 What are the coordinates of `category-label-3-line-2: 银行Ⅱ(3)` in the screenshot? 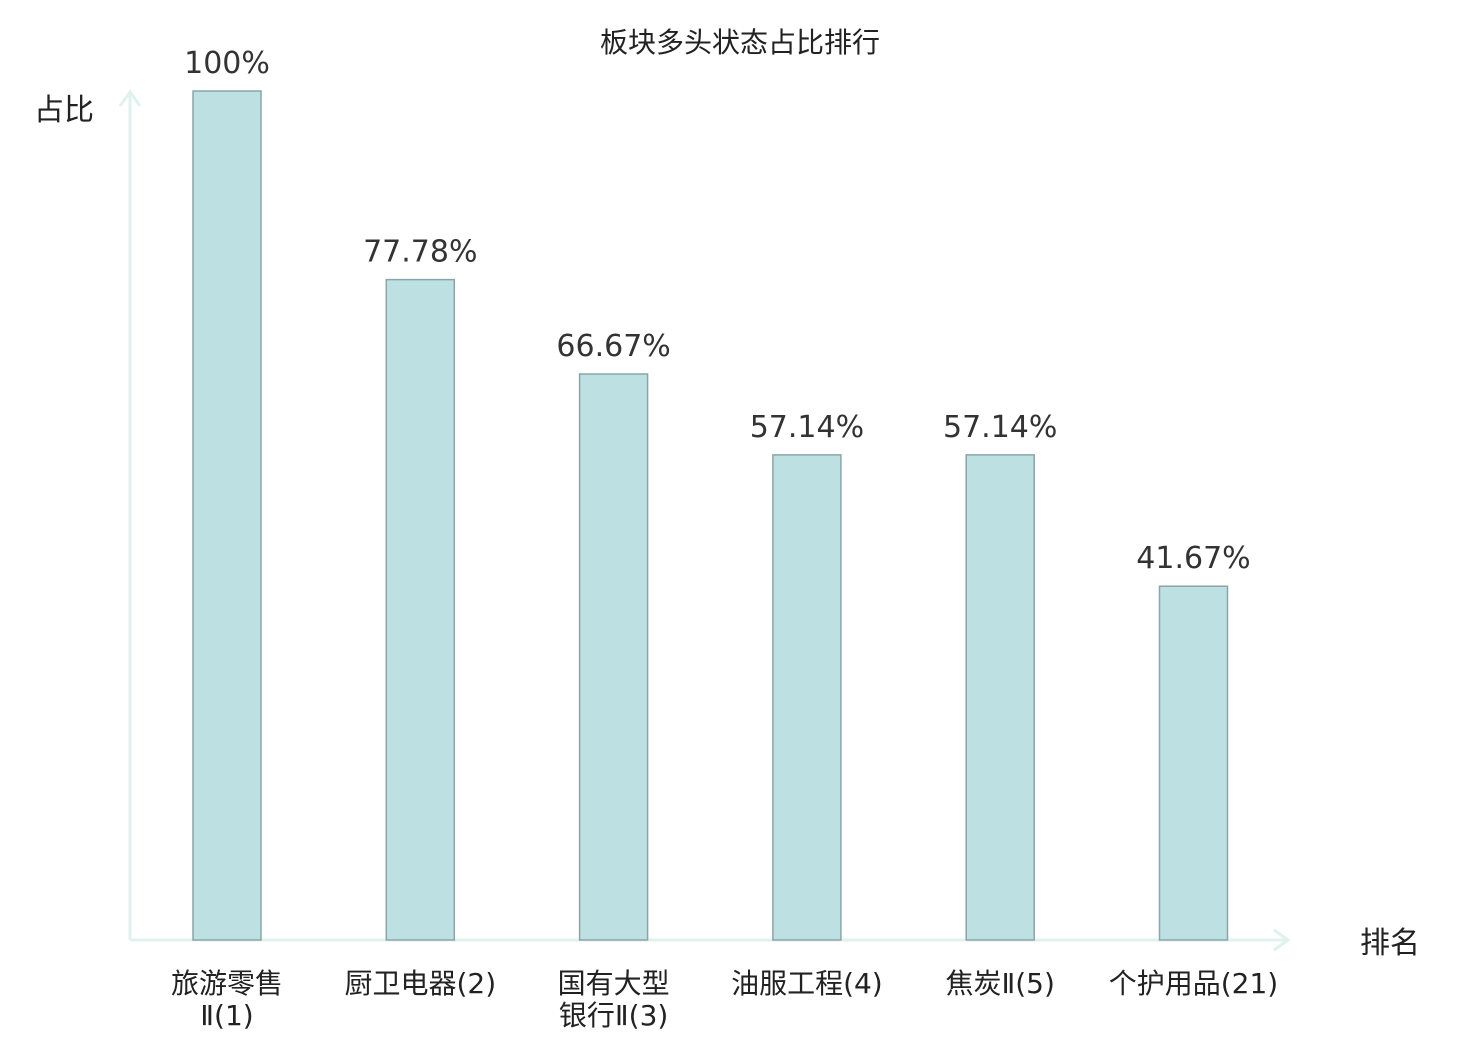 It's located at (613, 1015).